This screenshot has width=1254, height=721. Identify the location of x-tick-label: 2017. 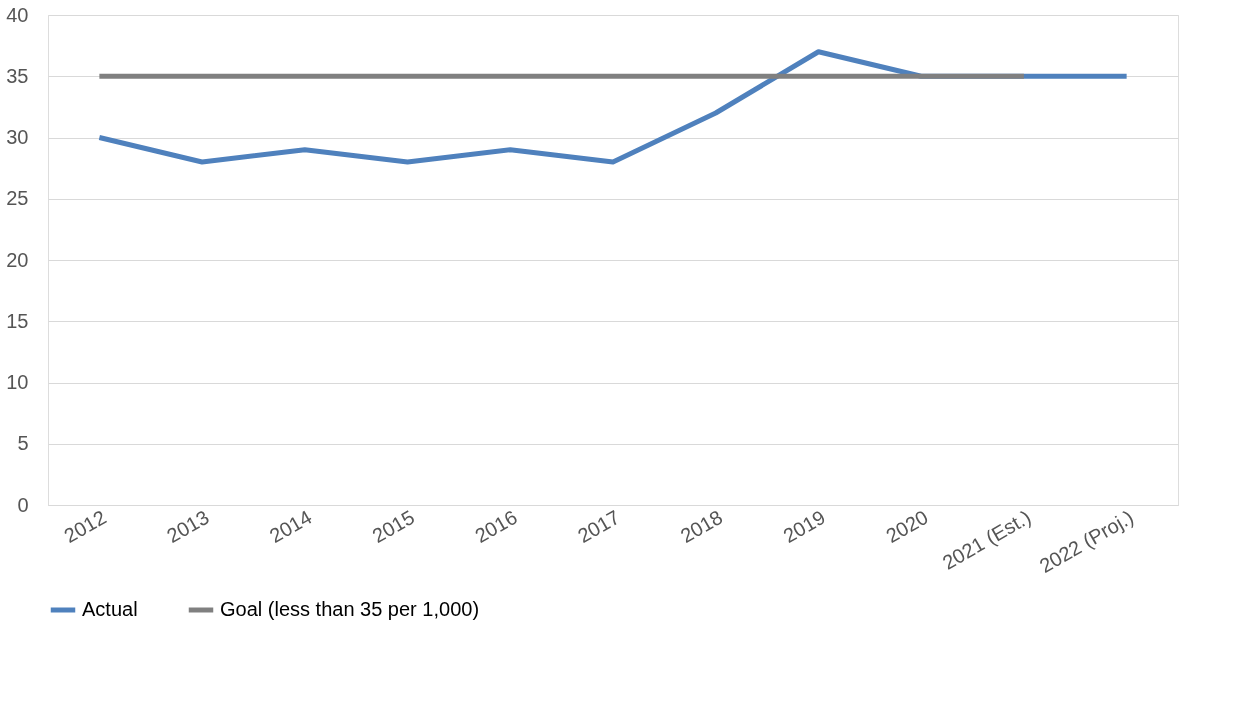
(598, 526).